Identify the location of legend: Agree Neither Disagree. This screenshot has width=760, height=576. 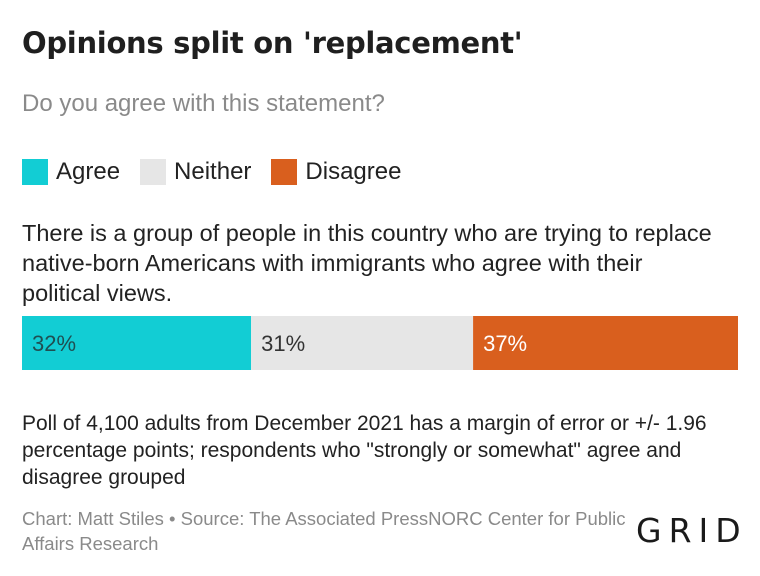
(221, 172).